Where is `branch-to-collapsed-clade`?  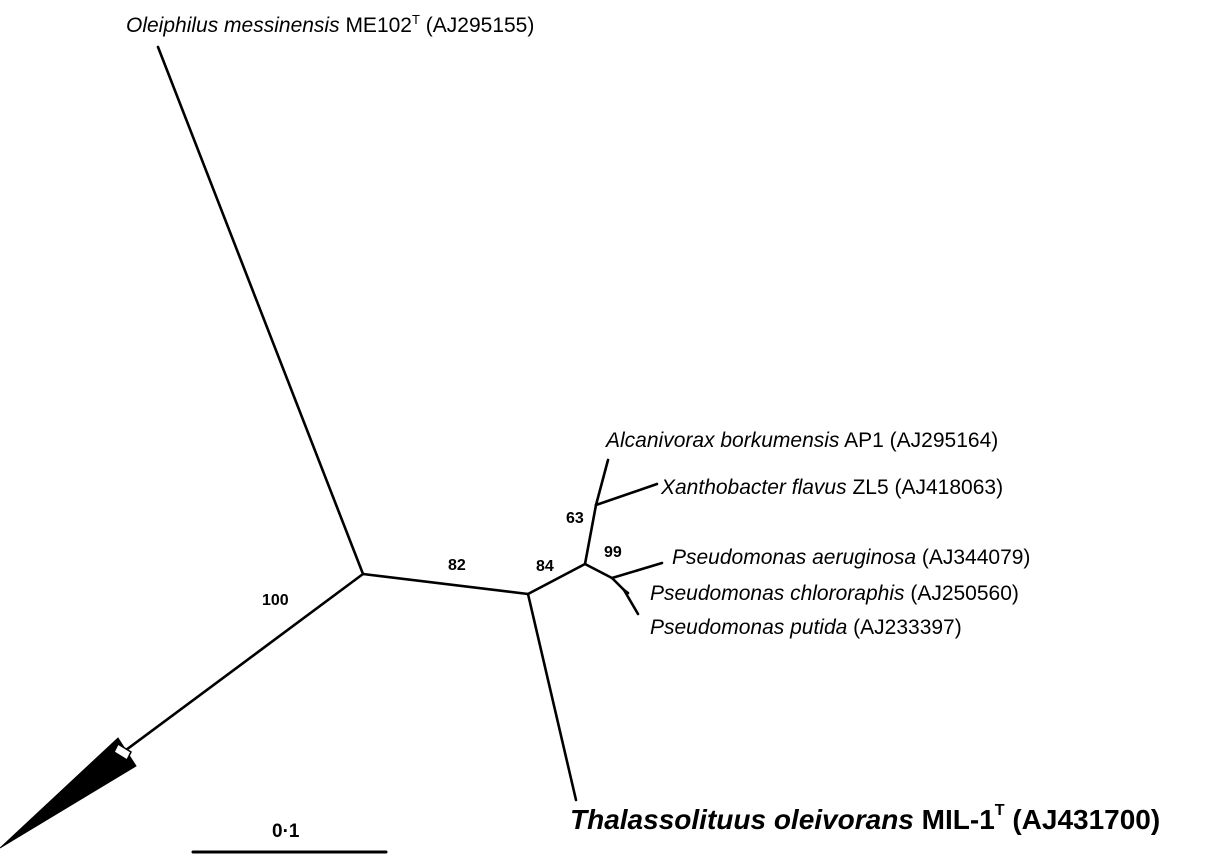 branch-to-collapsed-clade is located at coordinates (244, 662).